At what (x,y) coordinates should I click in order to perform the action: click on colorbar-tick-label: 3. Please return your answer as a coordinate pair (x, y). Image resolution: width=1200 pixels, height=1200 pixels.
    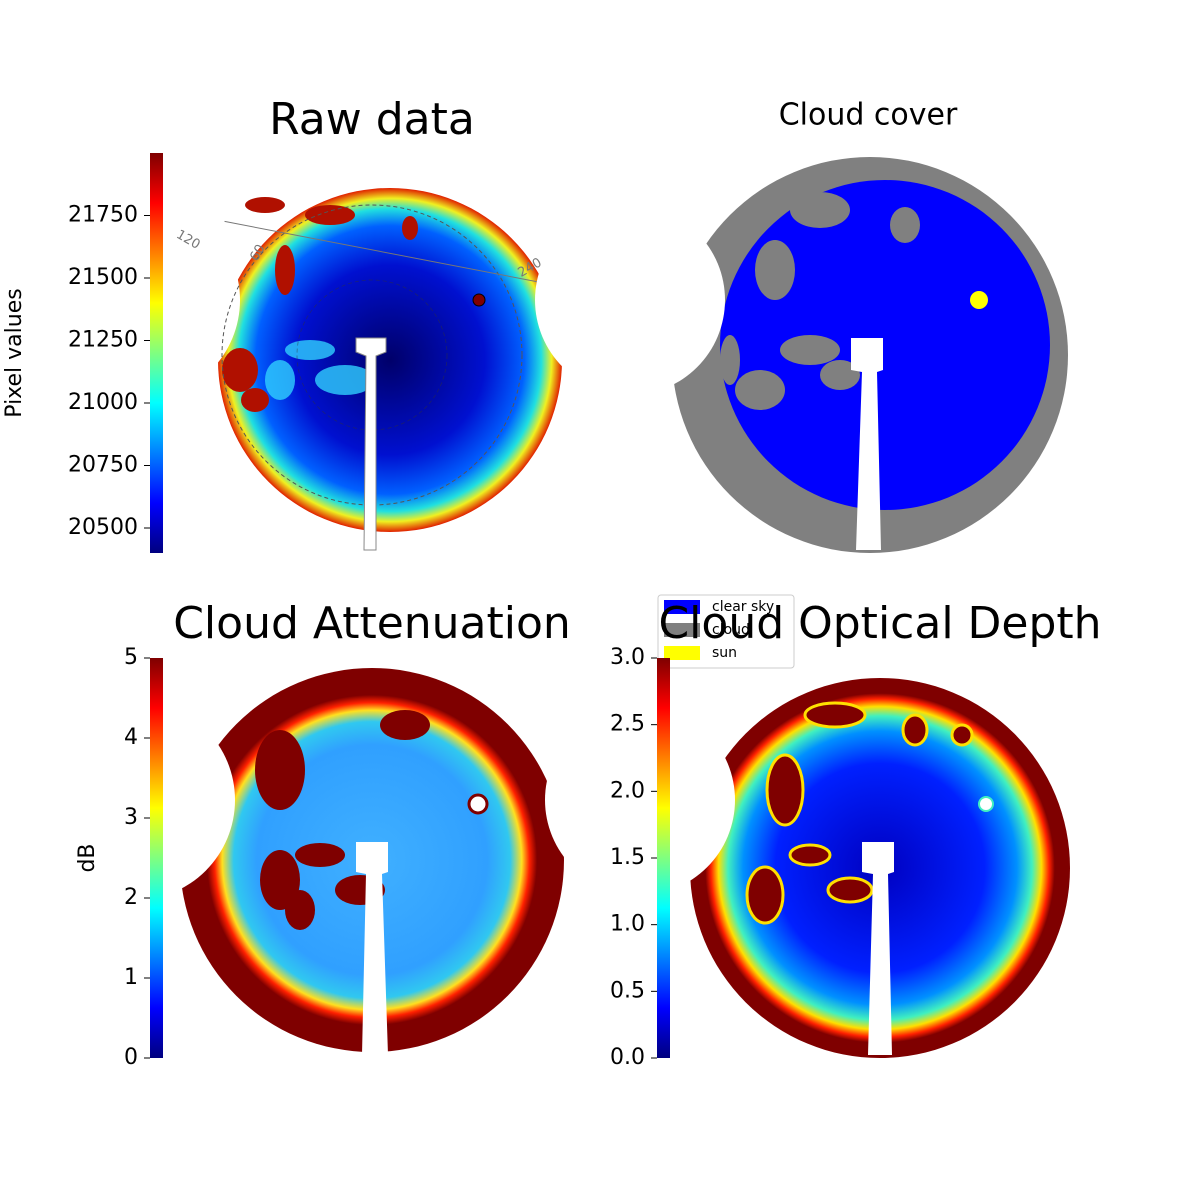
    Looking at the image, I should click on (131, 817).